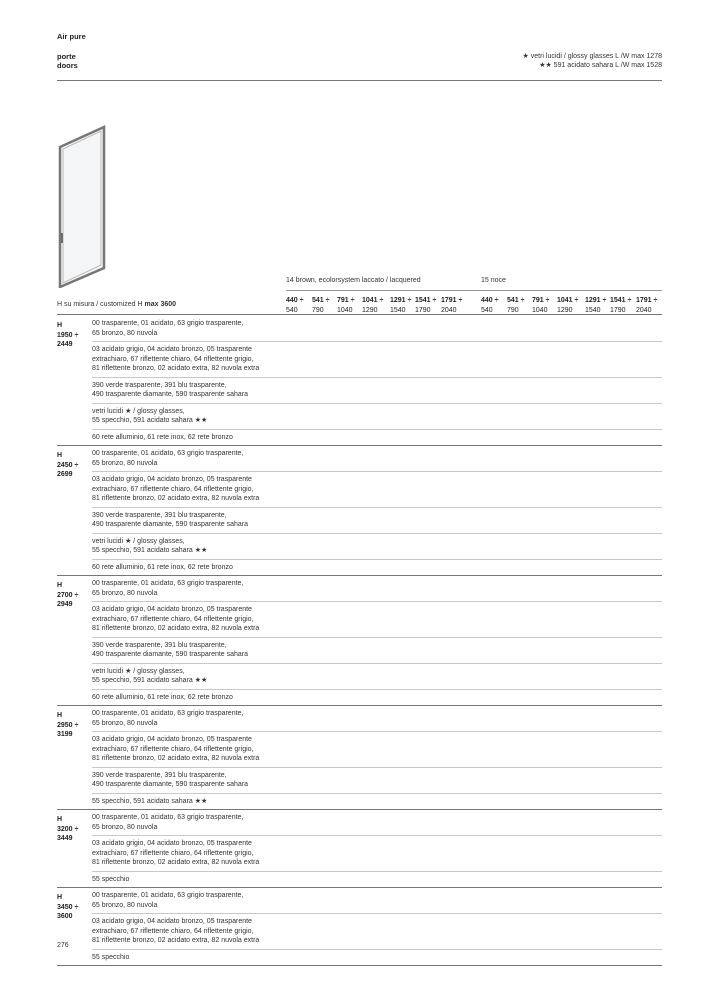  I want to click on finish-header-noce: 15 noce, so click(493, 280).